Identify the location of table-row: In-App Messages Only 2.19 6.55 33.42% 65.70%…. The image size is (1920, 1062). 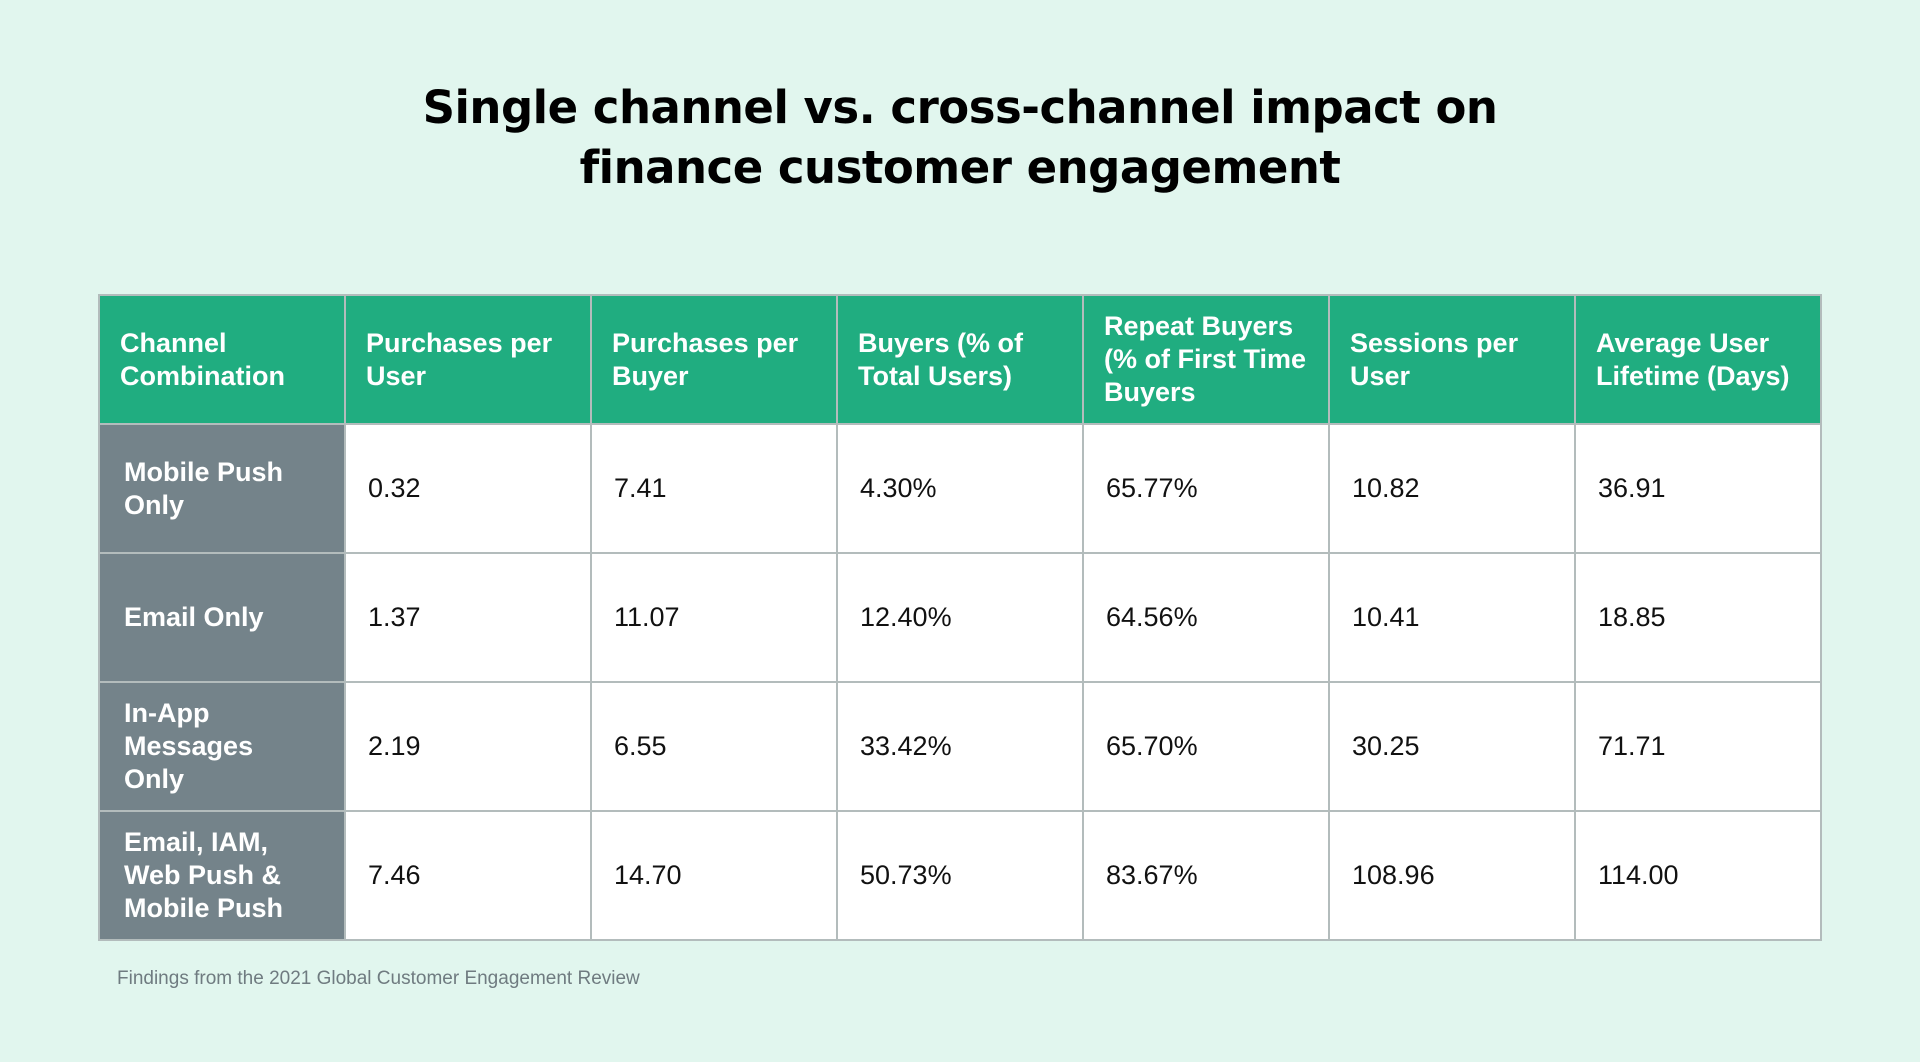
(960, 746).